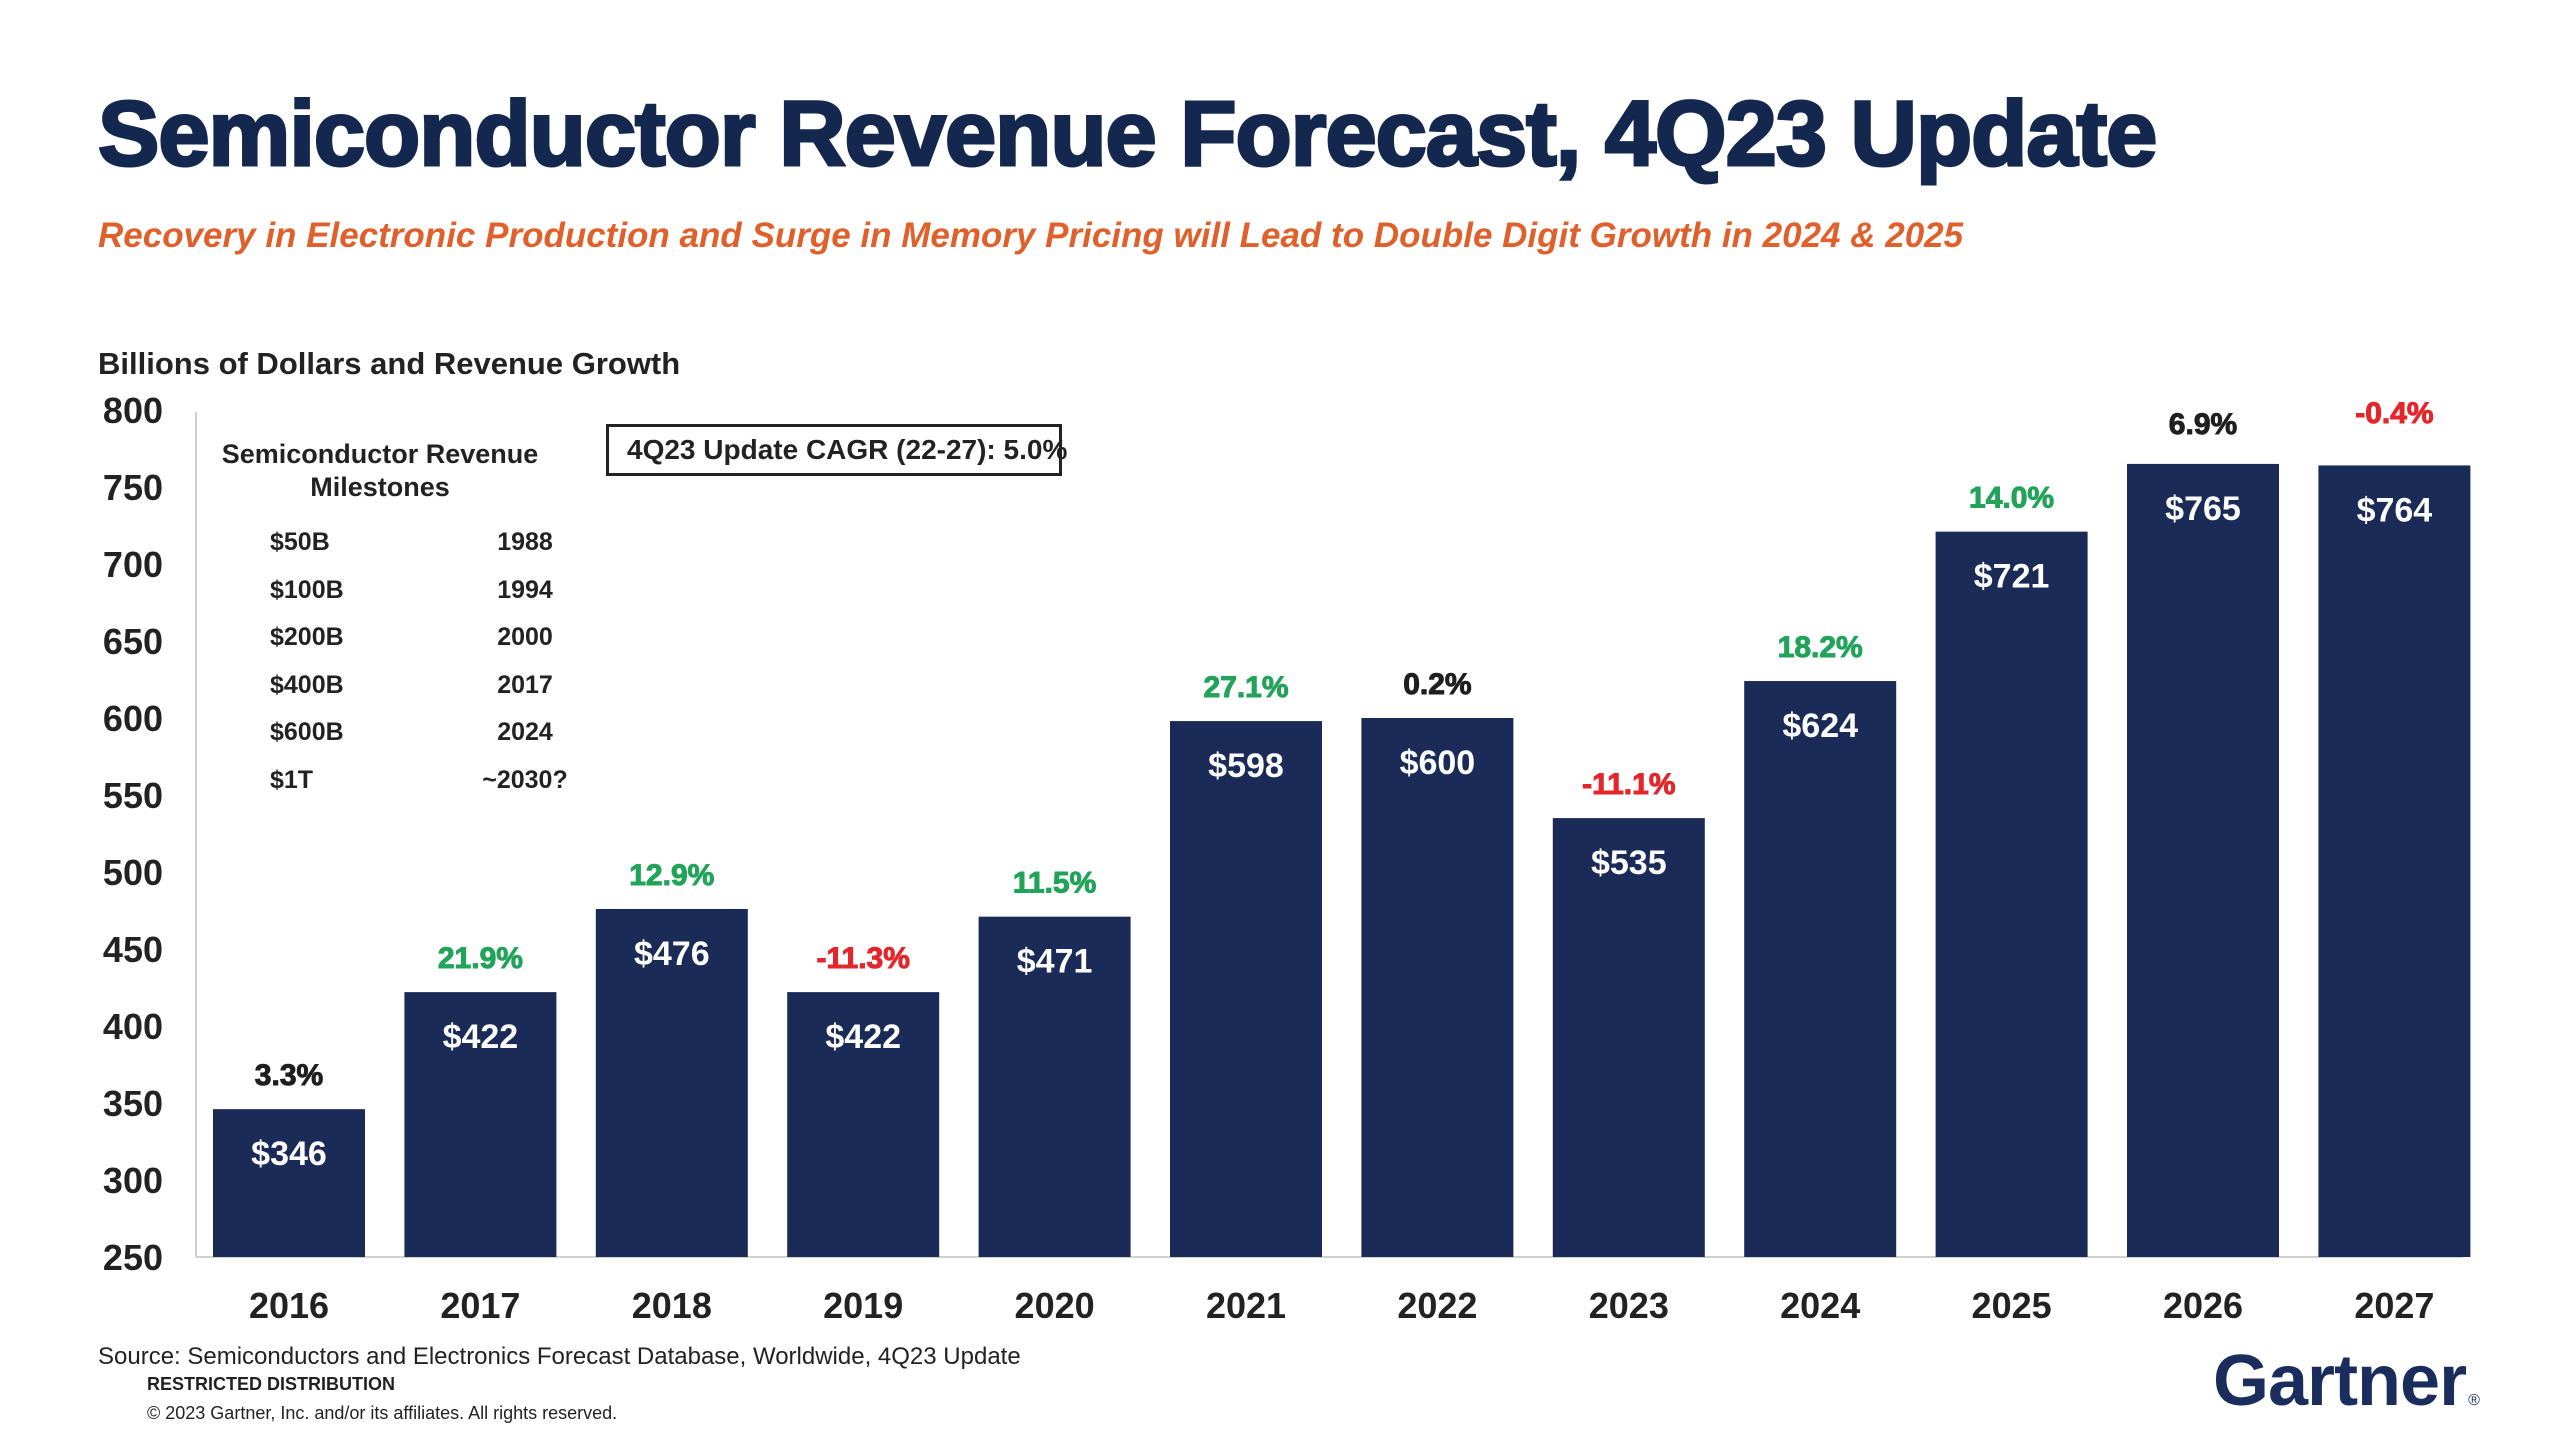  What do you see at coordinates (1437, 684) in the screenshot?
I see `growth-label: 0.2%` at bounding box center [1437, 684].